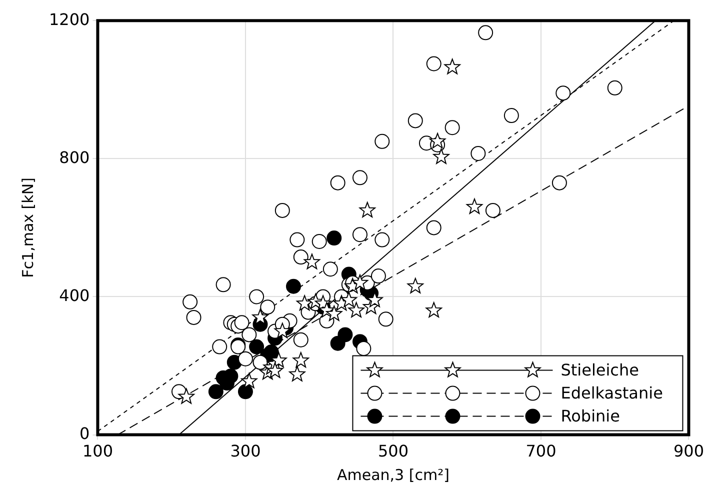 Image resolution: width=715 pixels, height=495 pixels. Describe the element at coordinates (541, 451) in the screenshot. I see `x-tick-label: 700` at that location.